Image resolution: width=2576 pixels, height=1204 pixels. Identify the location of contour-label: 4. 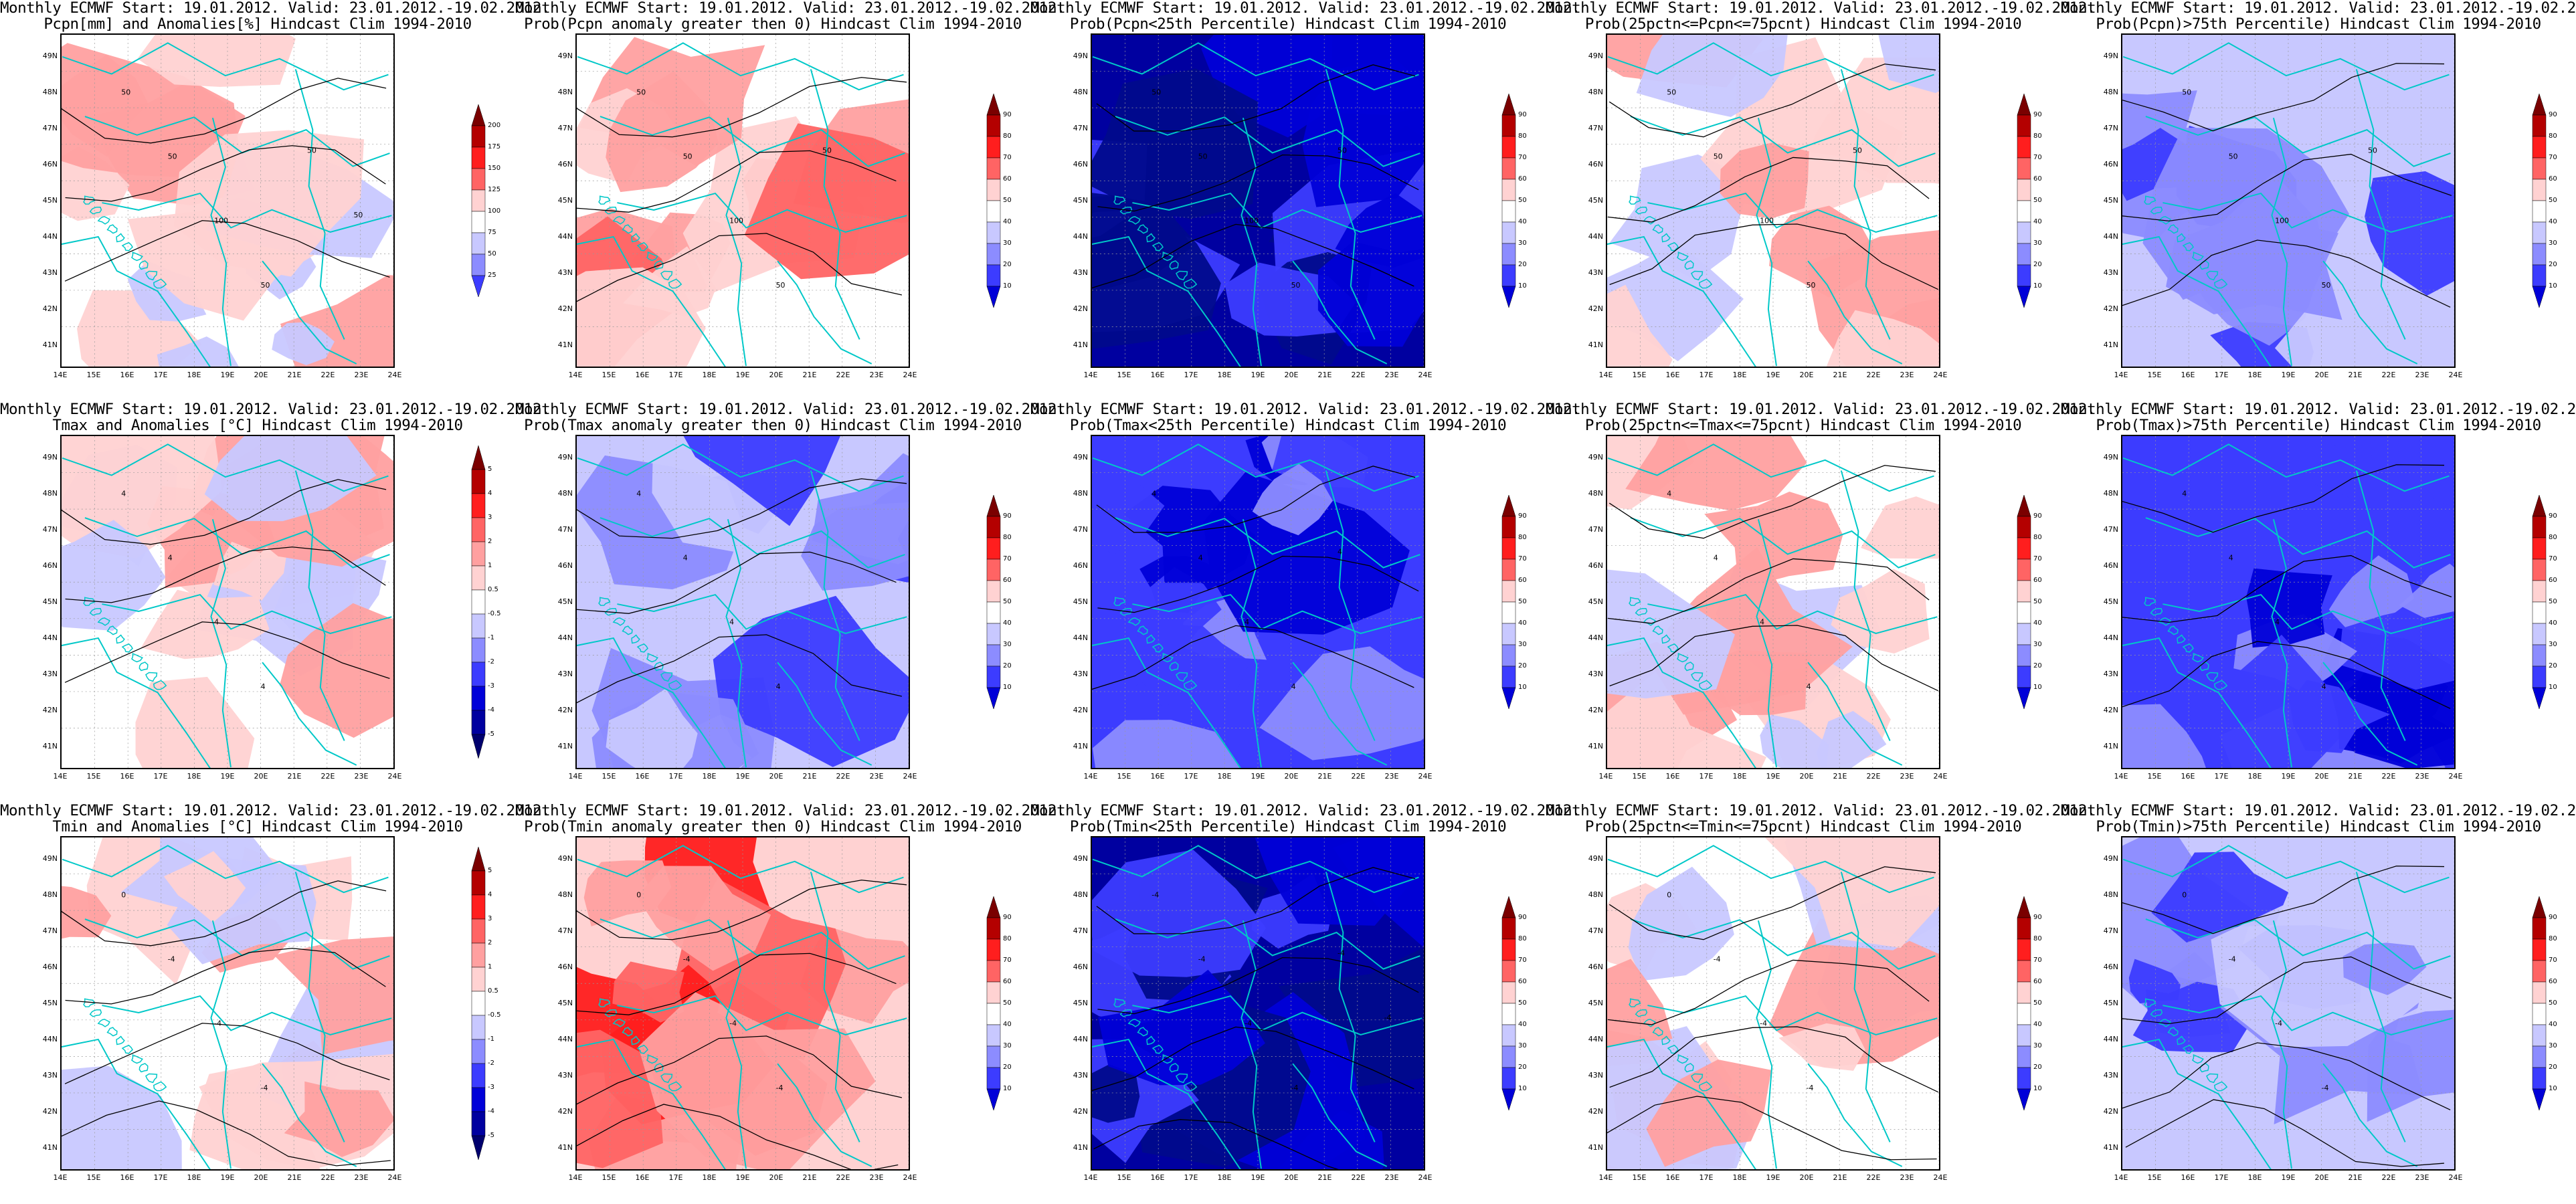
(1669, 493).